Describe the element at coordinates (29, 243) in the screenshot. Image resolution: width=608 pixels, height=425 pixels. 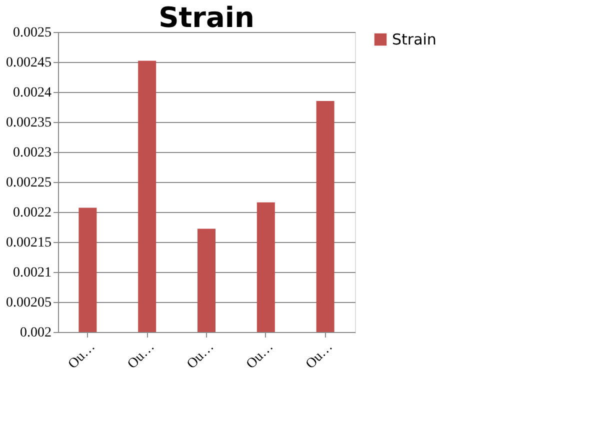
I see `y-tick-label: 0.00215` at that location.